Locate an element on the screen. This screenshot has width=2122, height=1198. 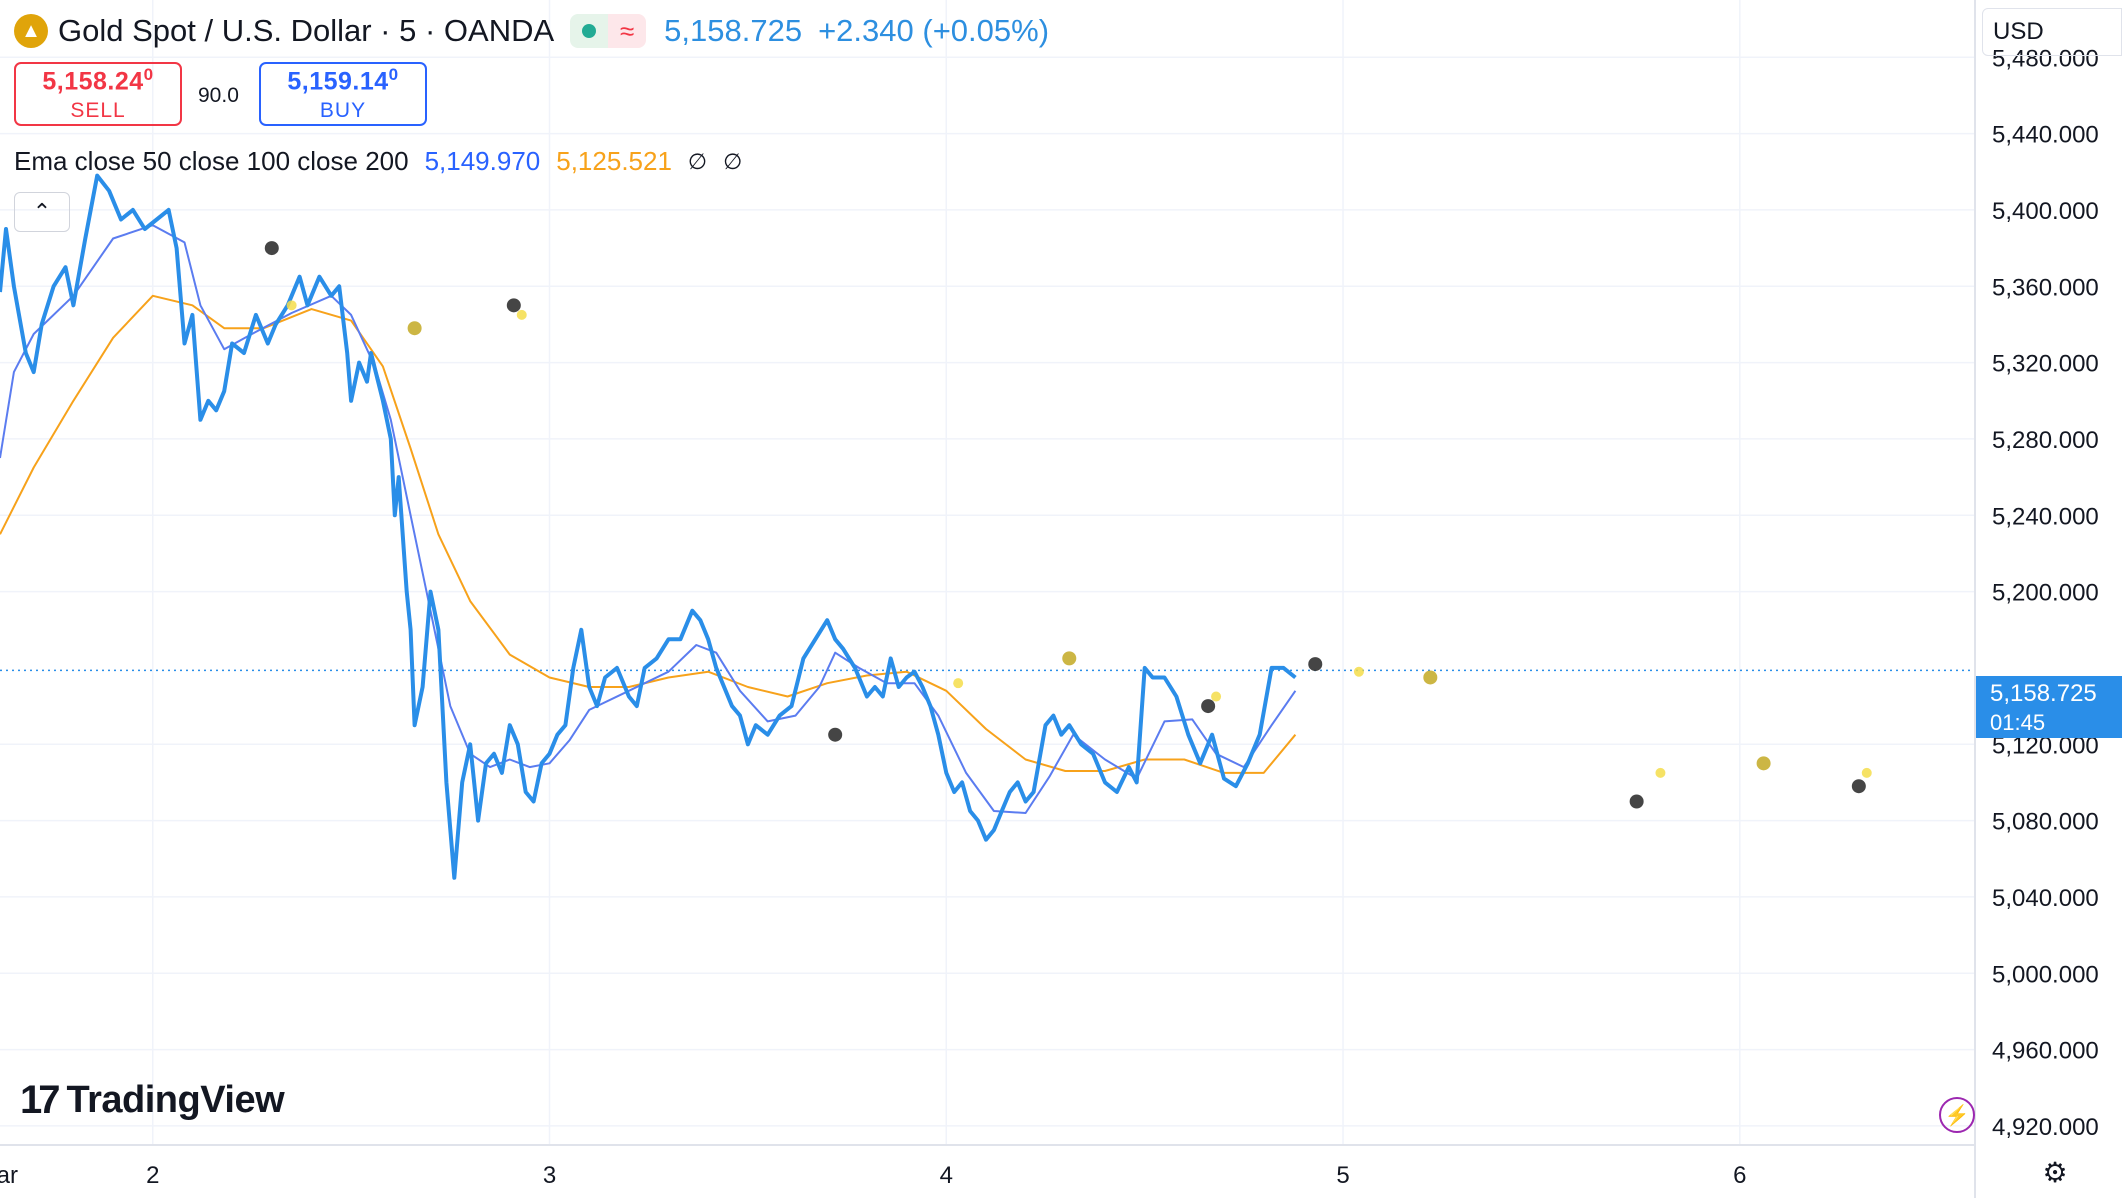
market-open-icon is located at coordinates (589, 31).